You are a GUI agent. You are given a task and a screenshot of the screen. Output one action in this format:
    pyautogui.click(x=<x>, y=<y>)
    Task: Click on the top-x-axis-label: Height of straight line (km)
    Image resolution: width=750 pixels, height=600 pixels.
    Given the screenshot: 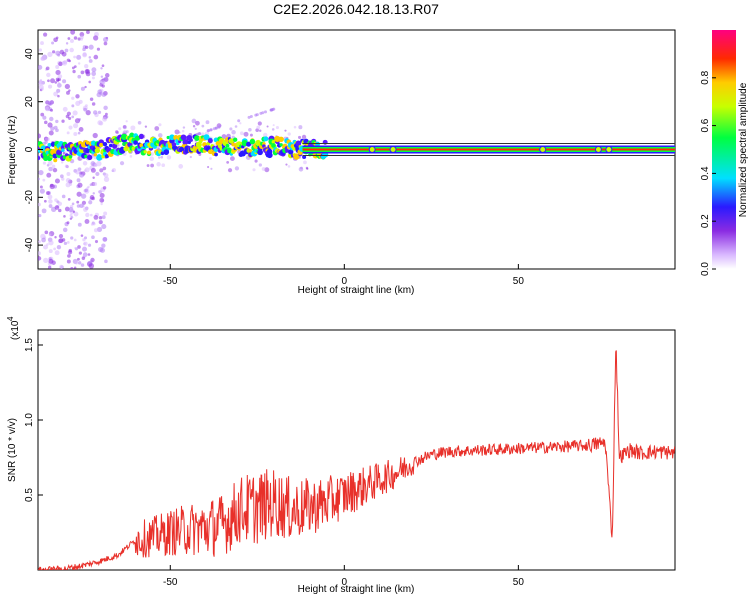 What is the action you would take?
    pyautogui.click(x=356, y=290)
    